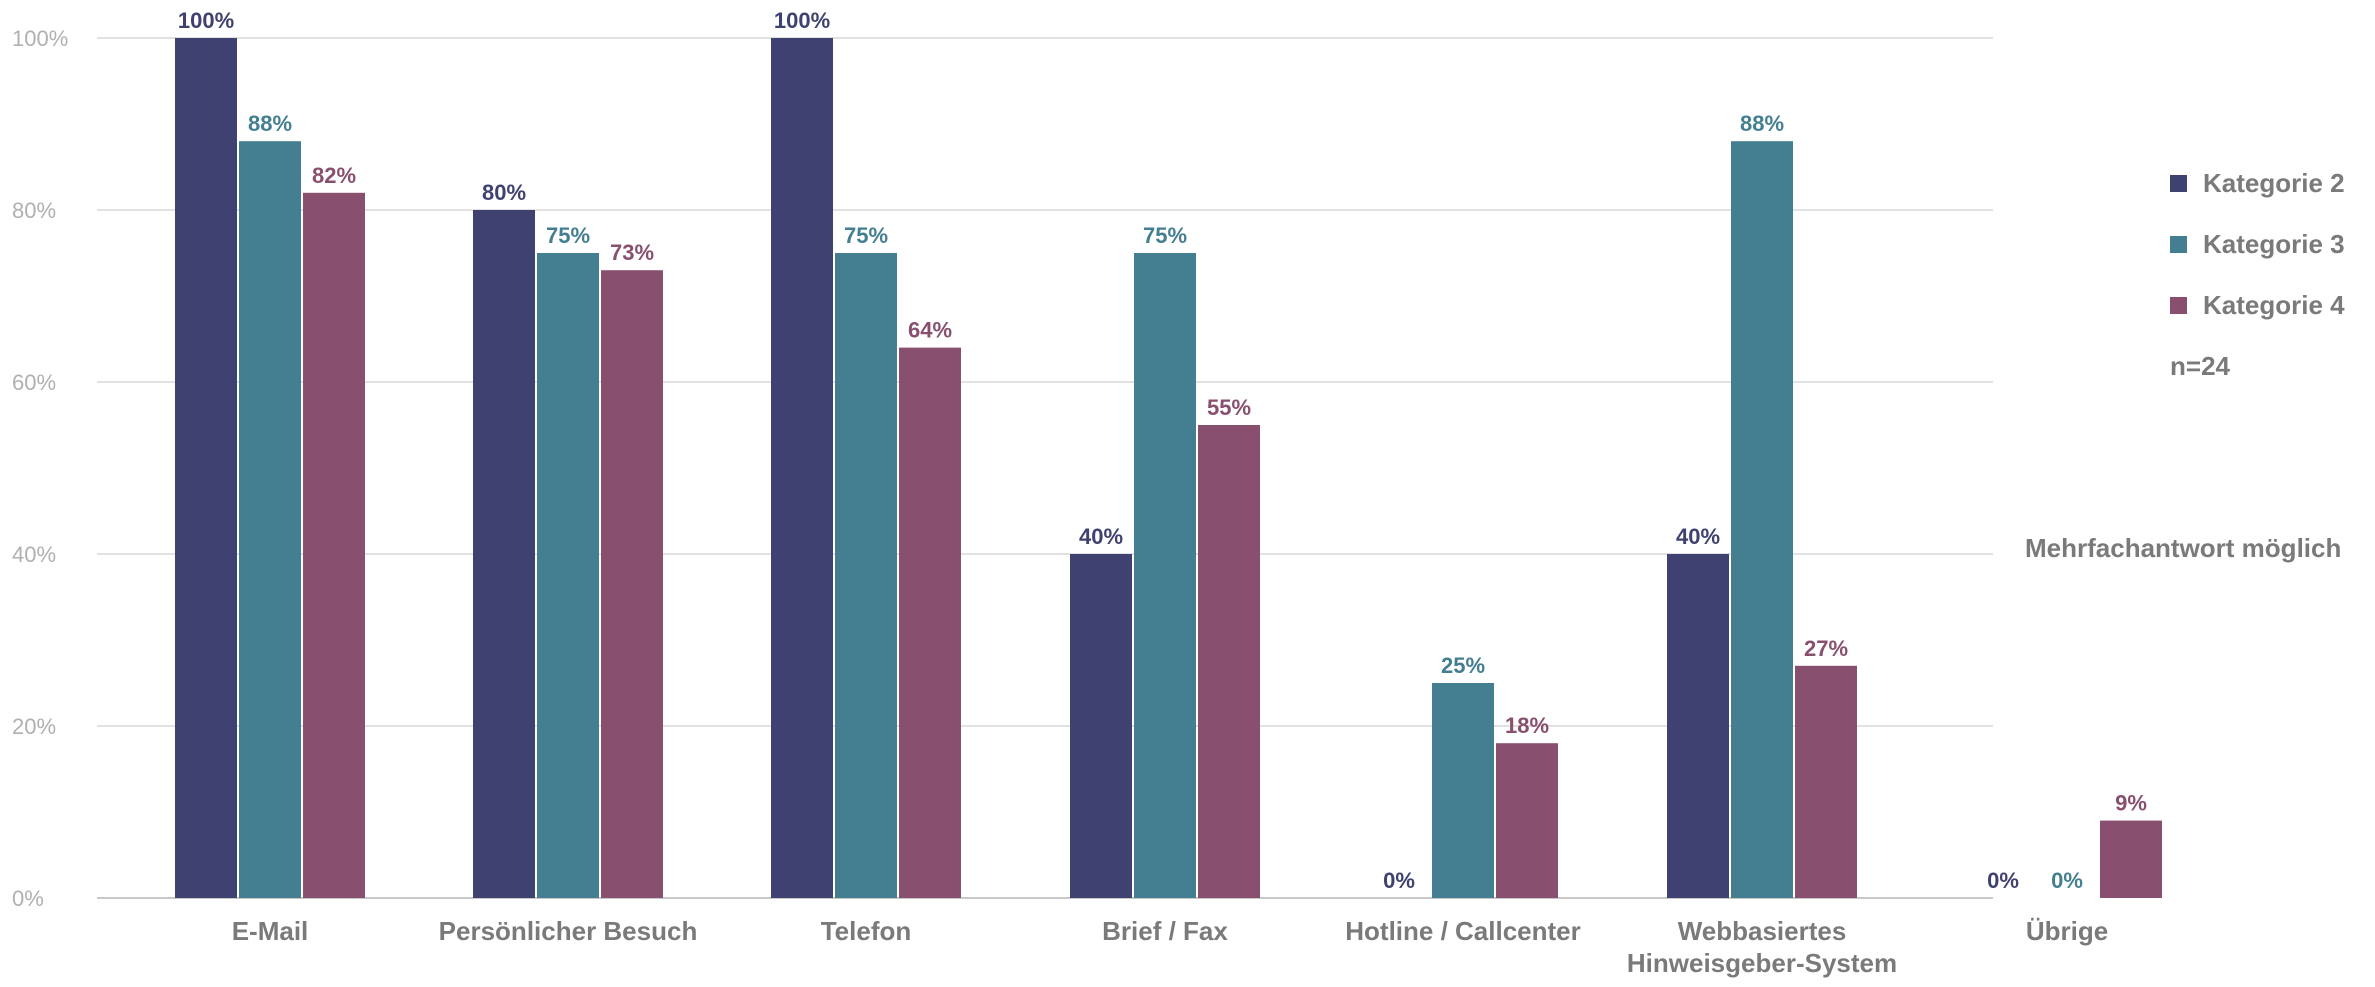 This screenshot has height=987, width=2375. What do you see at coordinates (2183, 548) in the screenshot?
I see `multiple-answers-note: Mehrfachantwort möglich` at bounding box center [2183, 548].